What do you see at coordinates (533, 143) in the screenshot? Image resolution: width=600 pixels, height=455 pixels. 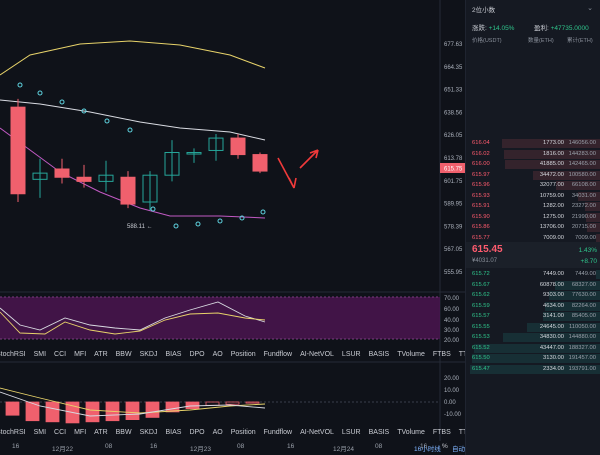 I see `ask-row: 616.04 1773.00 146056.00` at bounding box center [533, 143].